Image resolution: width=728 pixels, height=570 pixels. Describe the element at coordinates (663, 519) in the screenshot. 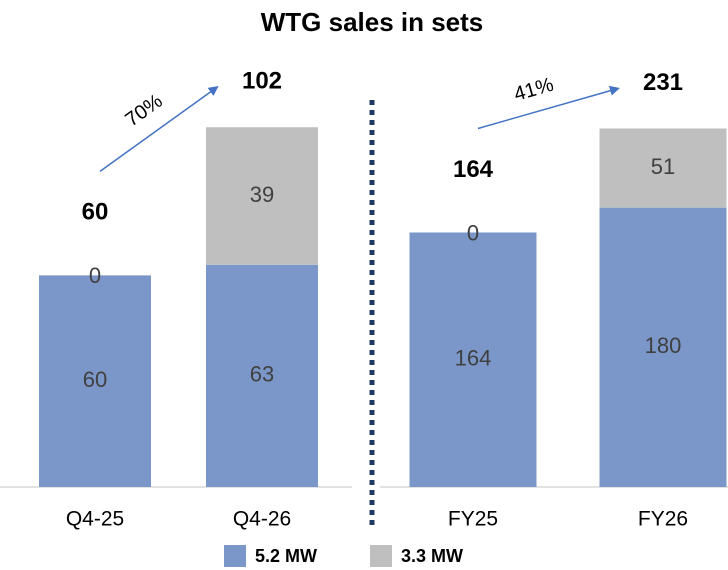

I see `x-tick-label: FY26` at that location.